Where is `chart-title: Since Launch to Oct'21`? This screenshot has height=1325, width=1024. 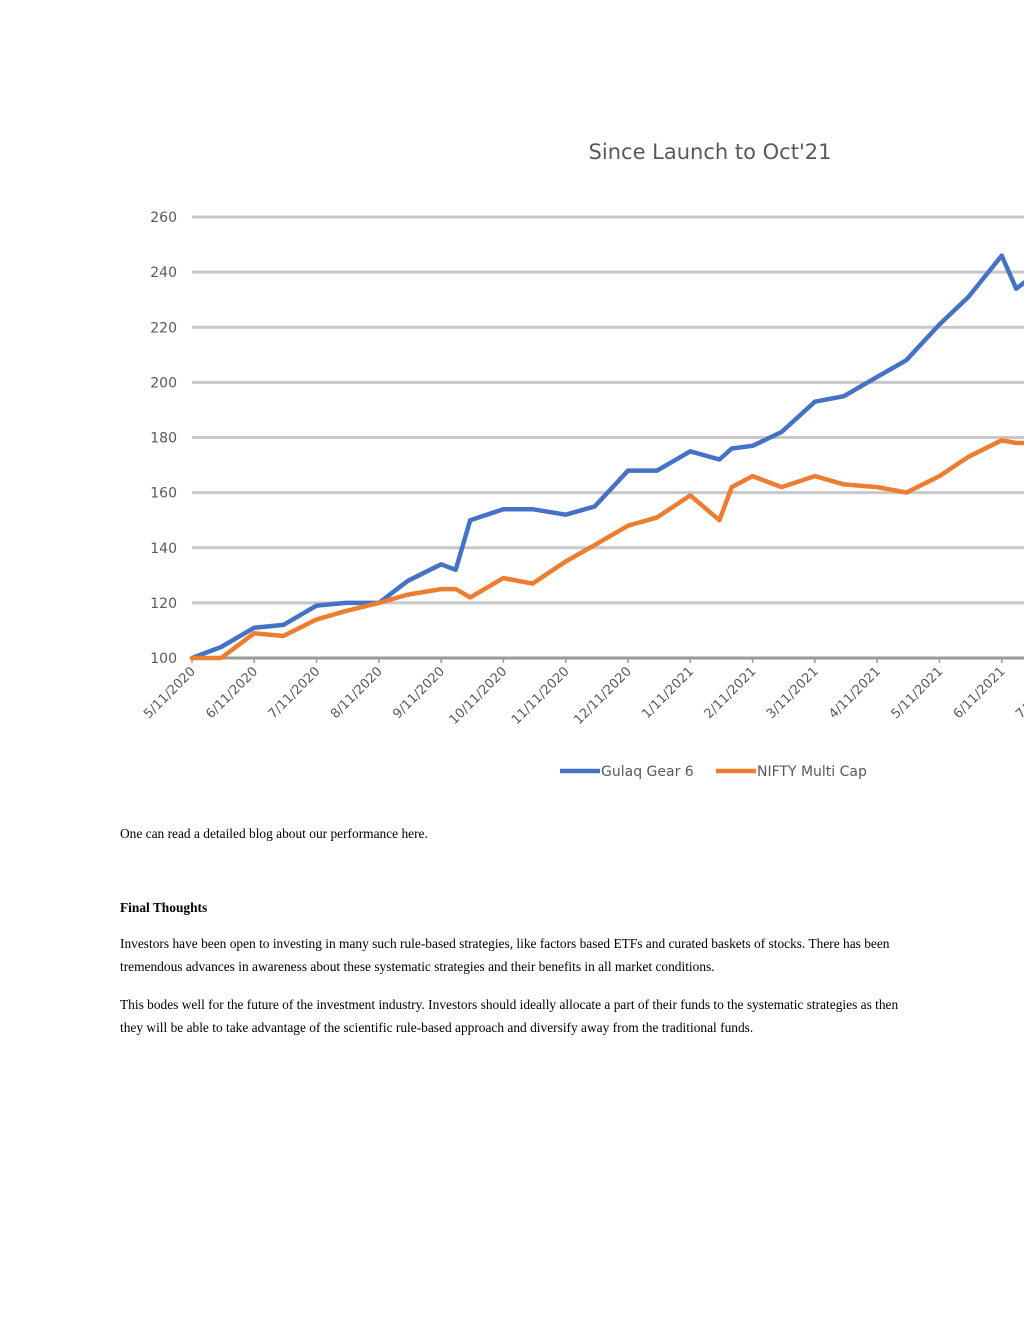
chart-title: Since Launch to Oct'21 is located at coordinates (710, 152).